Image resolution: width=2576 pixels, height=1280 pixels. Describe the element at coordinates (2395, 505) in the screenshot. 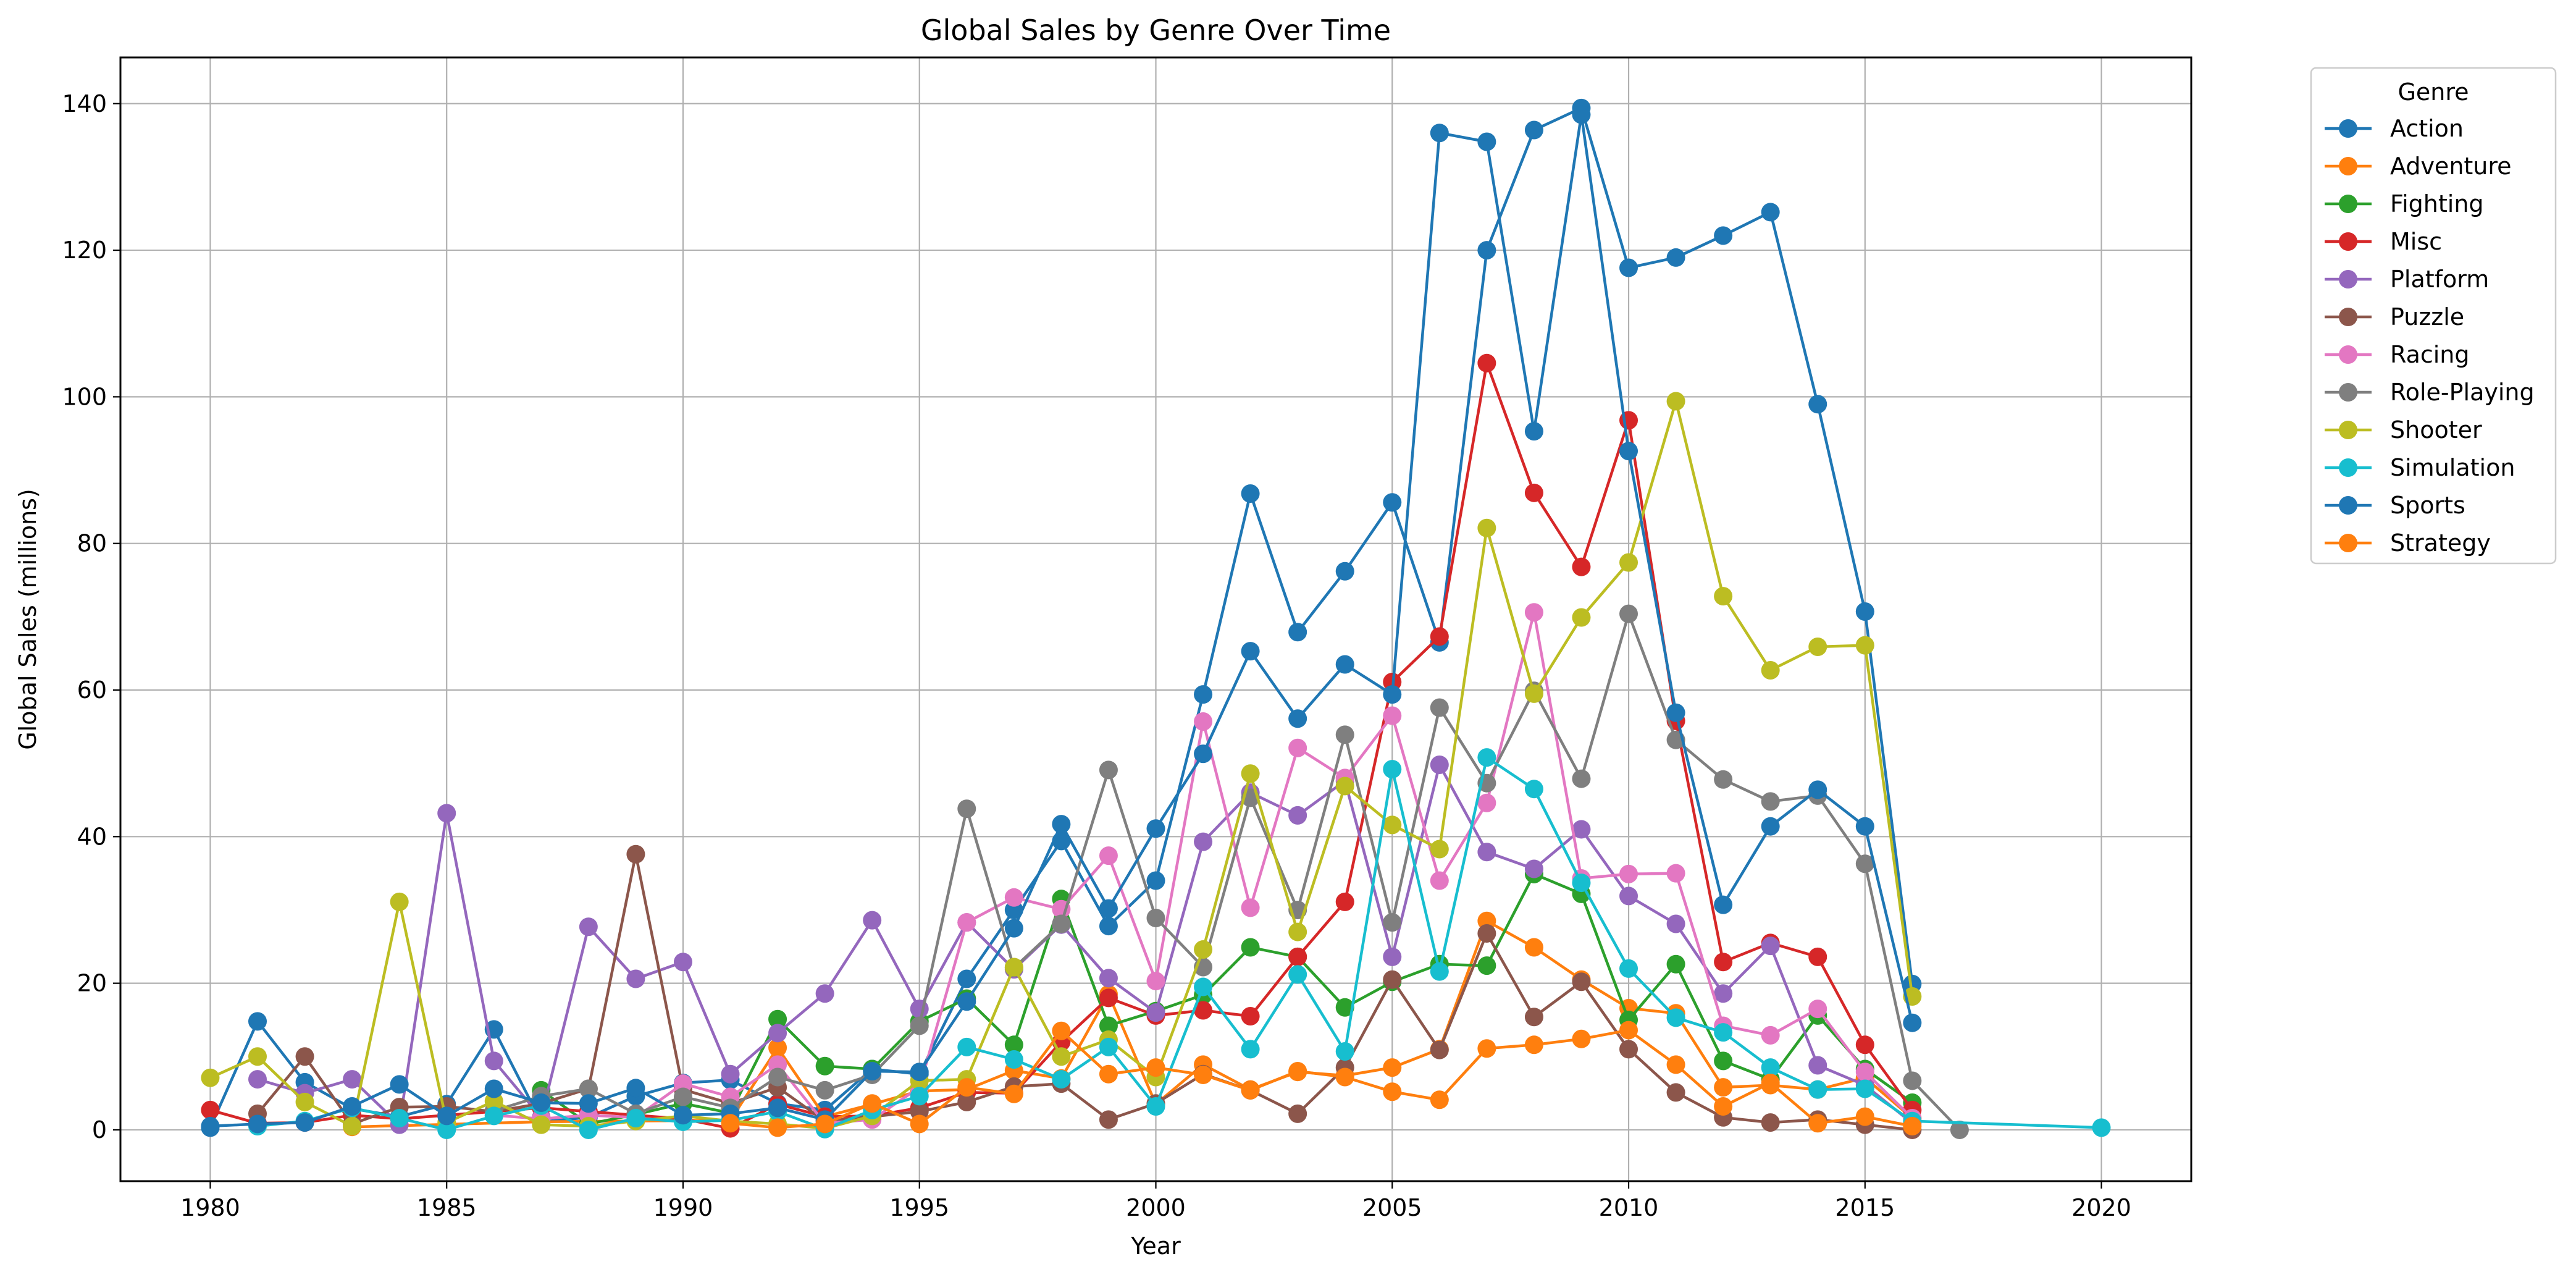

I see `legend-item: Sports` at that location.